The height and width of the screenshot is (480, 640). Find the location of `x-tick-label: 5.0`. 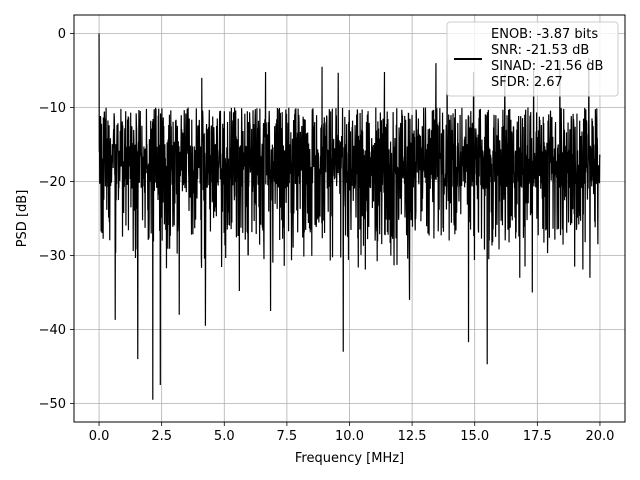

x-tick-label: 5.0 is located at coordinates (224, 436).